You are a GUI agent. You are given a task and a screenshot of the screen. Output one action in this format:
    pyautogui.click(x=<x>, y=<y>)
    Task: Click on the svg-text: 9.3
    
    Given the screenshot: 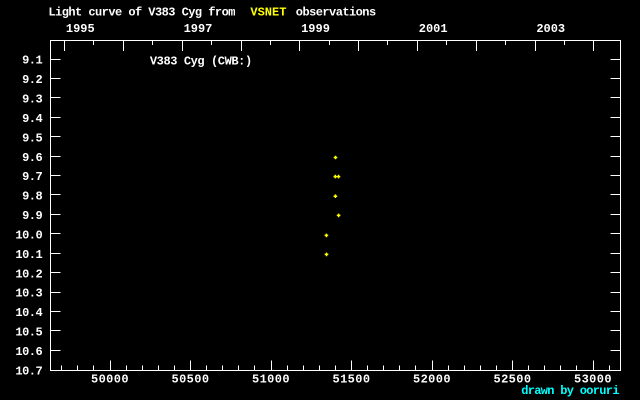 What is the action you would take?
    pyautogui.click(x=32, y=99)
    